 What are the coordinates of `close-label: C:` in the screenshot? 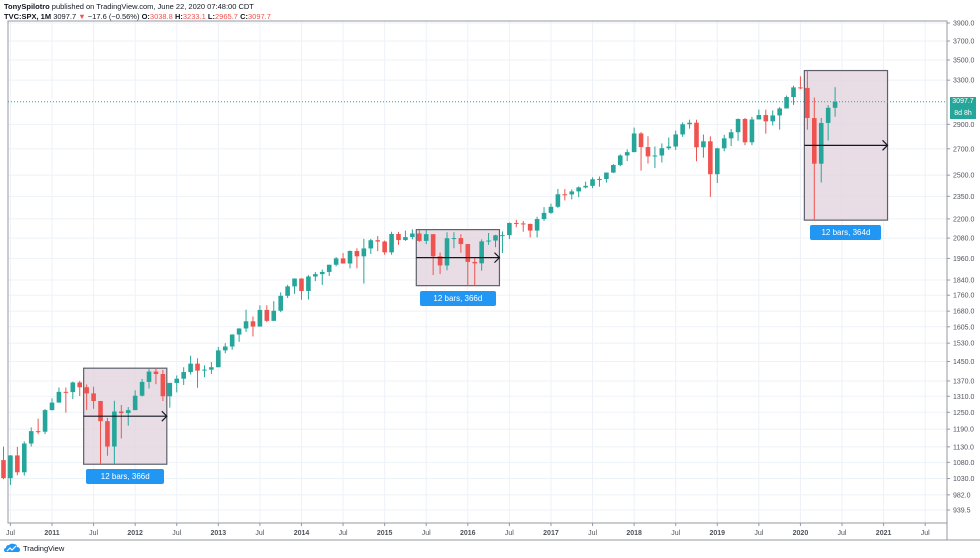 It's located at (244, 16).